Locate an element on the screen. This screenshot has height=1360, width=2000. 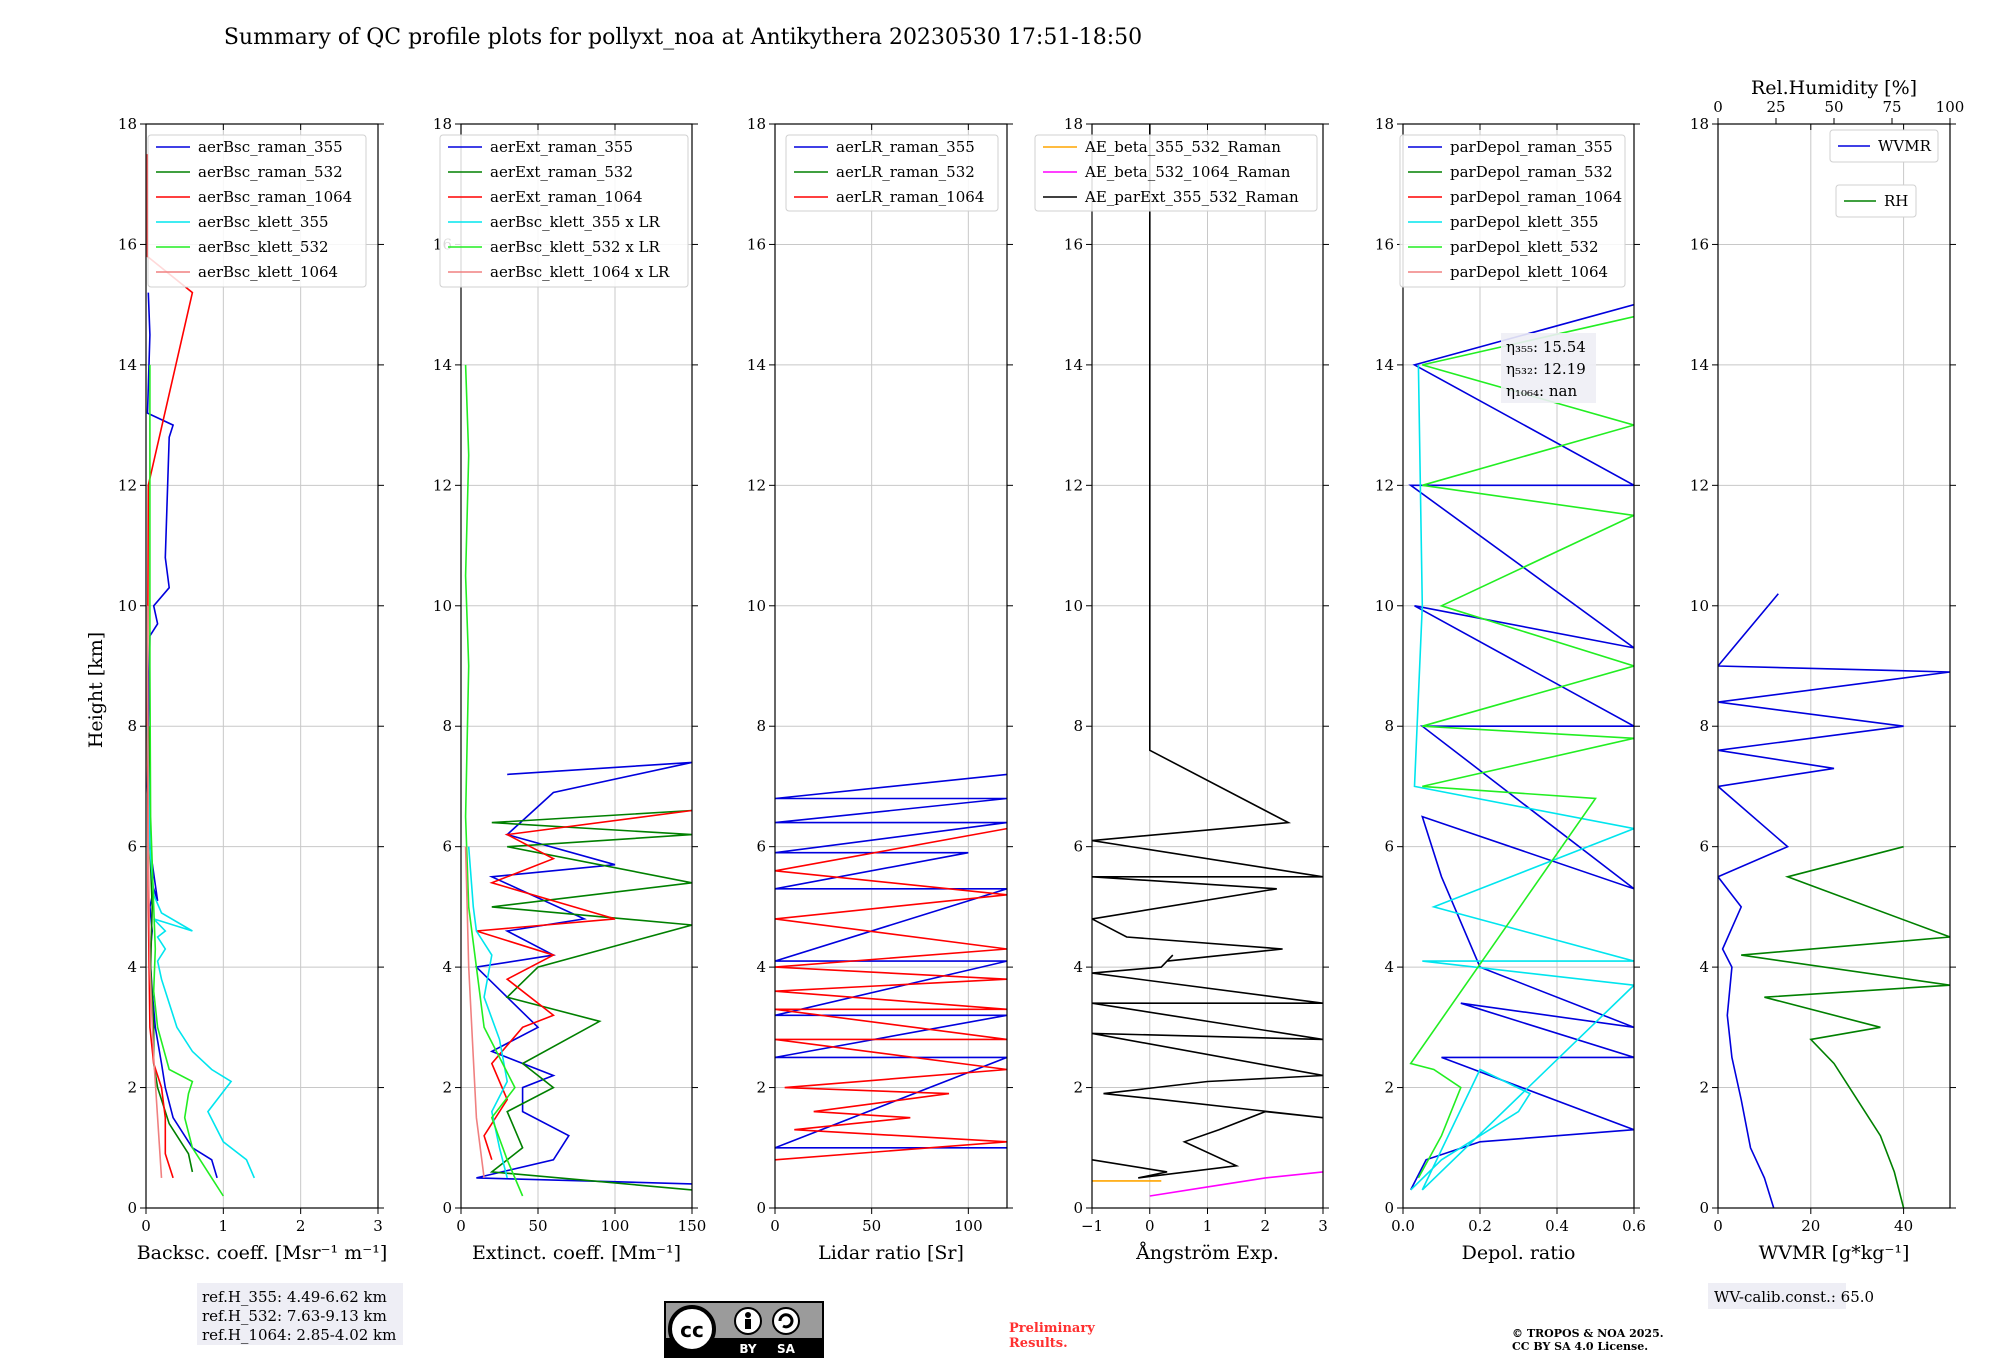
preliminary-label: Preliminary is located at coordinates (1052, 1328).